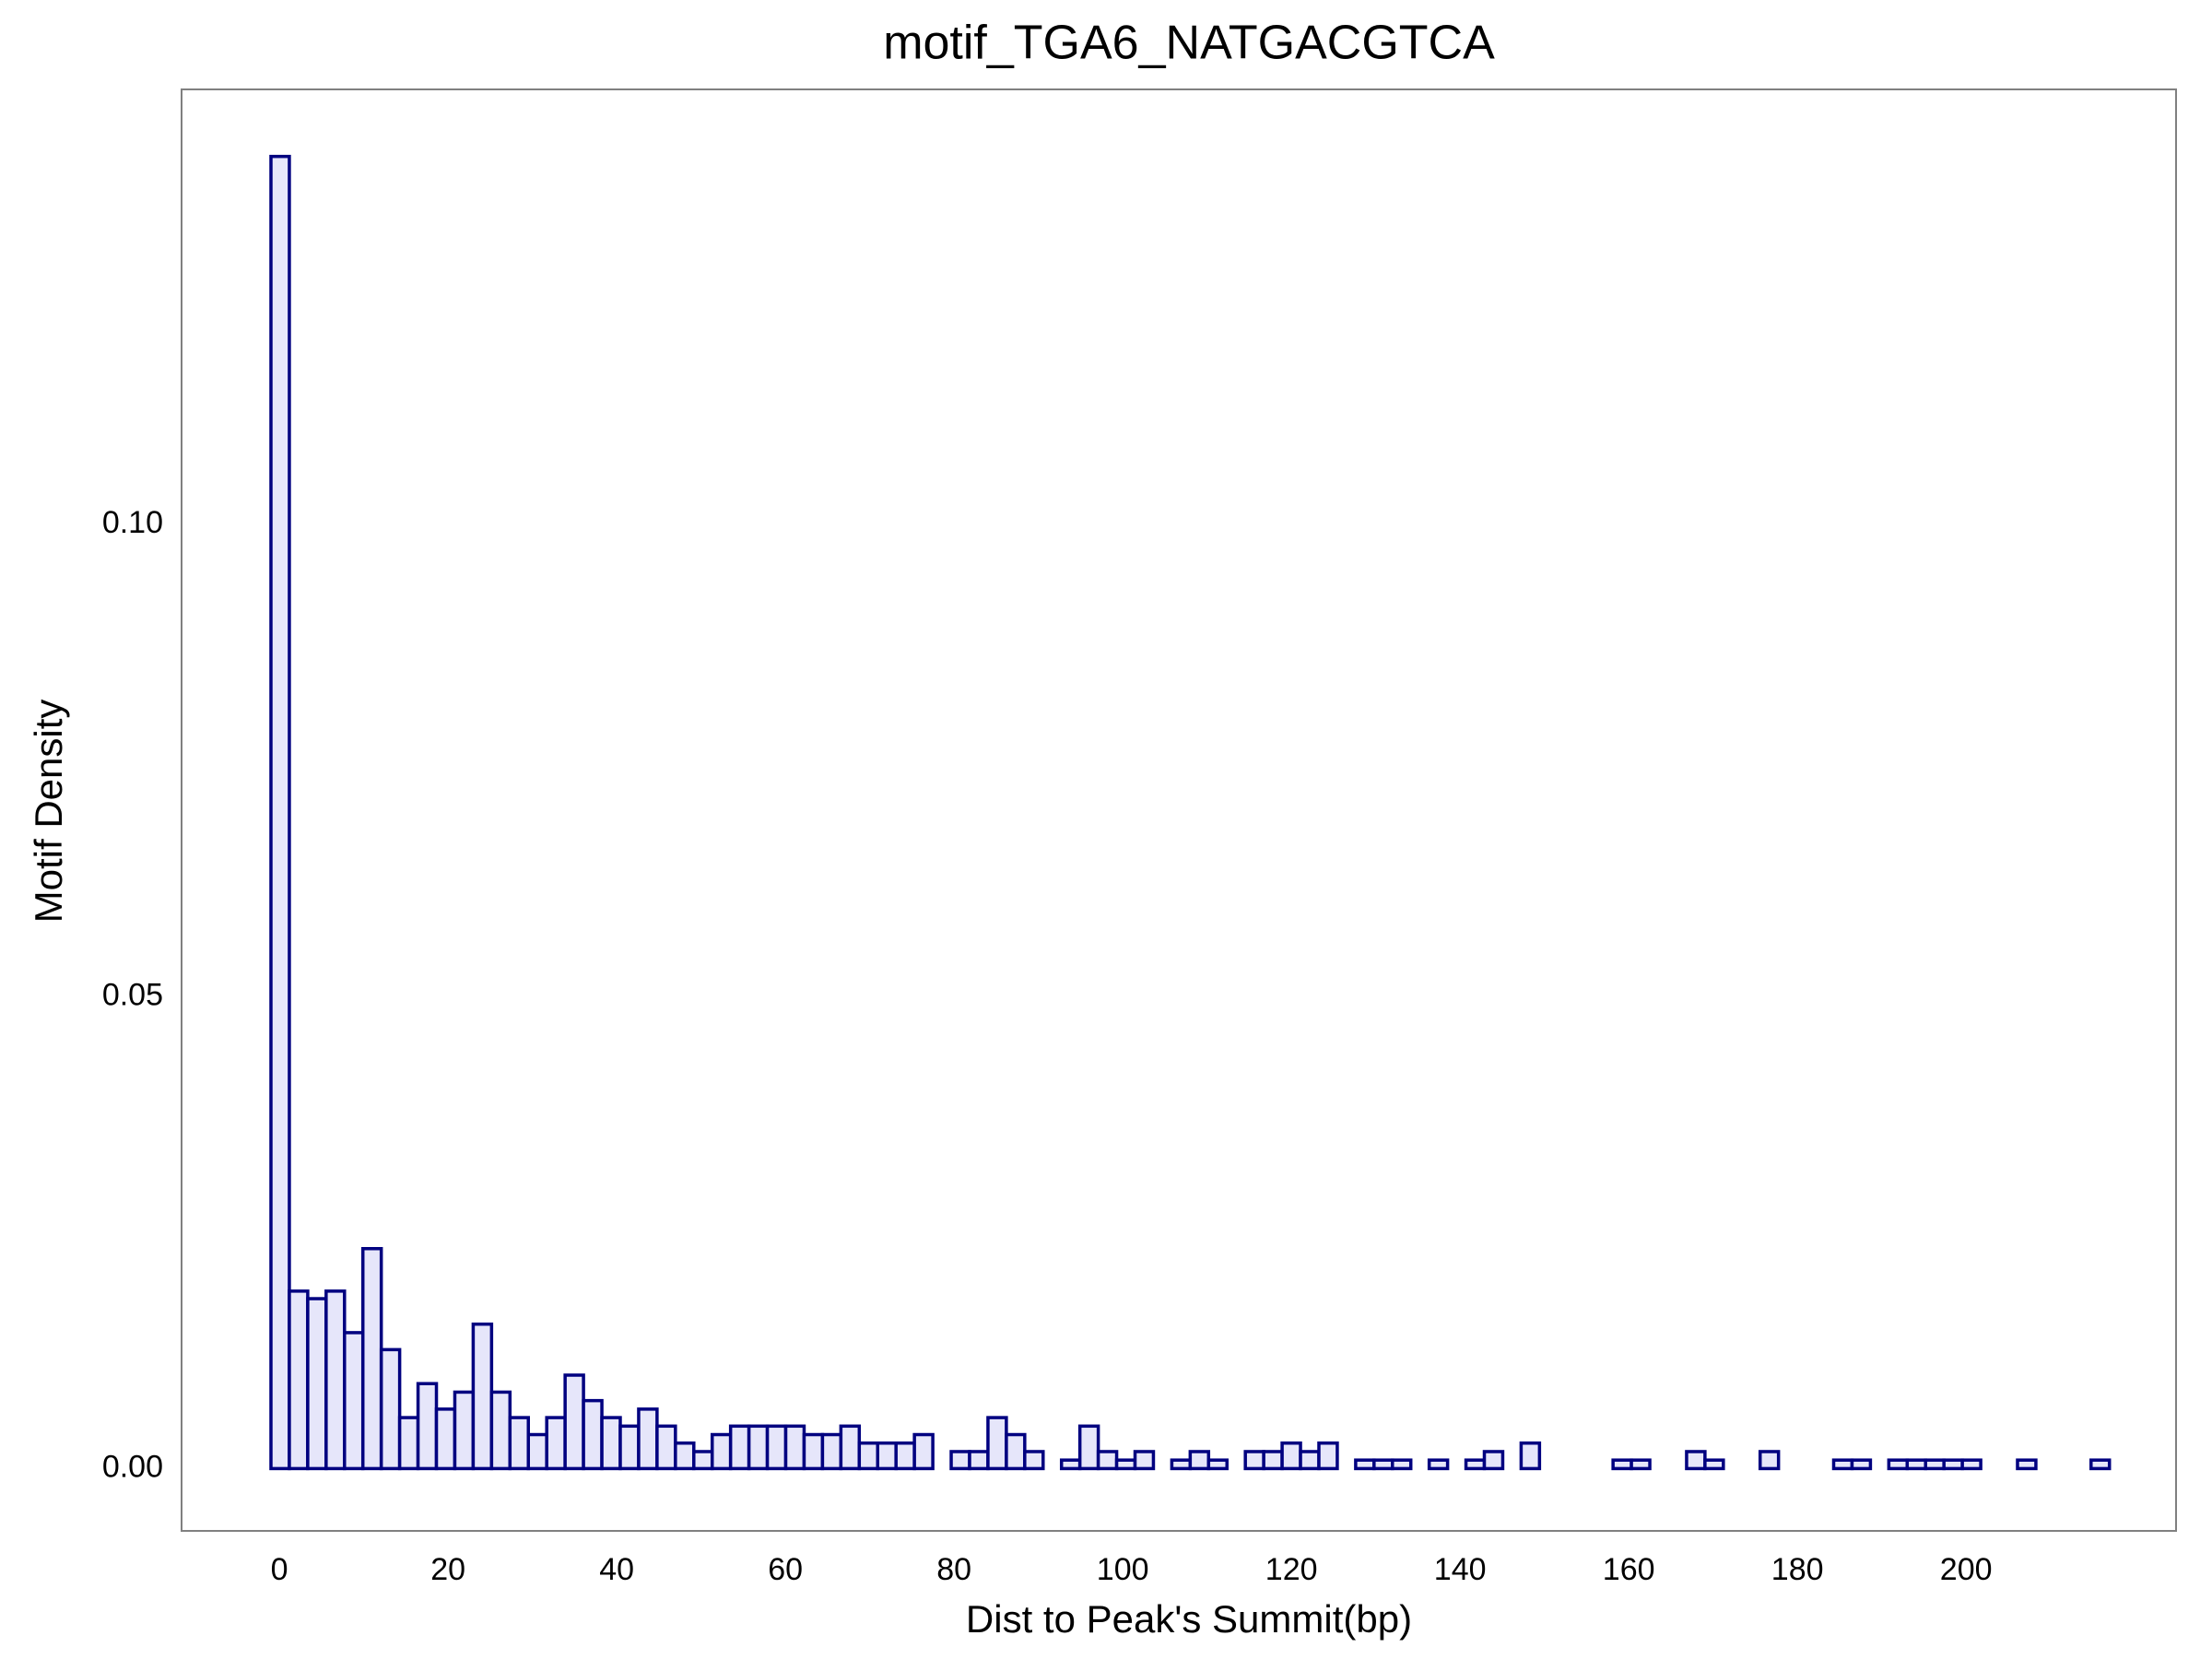  I want to click on x-tick-label: 40, so click(616, 1569).